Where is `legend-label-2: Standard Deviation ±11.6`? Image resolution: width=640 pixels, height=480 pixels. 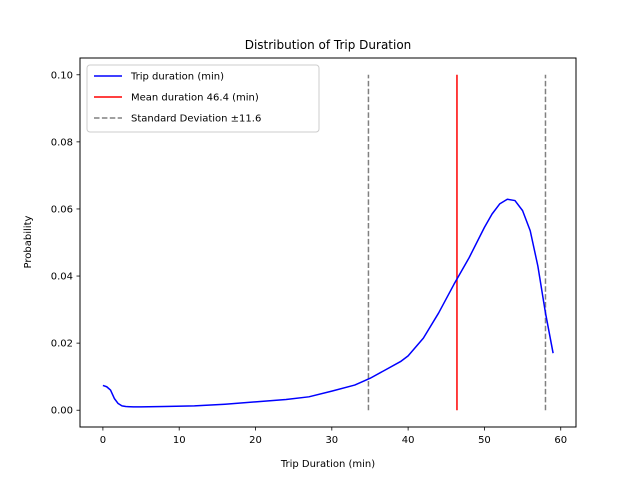
legend-label-2: Standard Deviation ±11.6 is located at coordinates (196, 119).